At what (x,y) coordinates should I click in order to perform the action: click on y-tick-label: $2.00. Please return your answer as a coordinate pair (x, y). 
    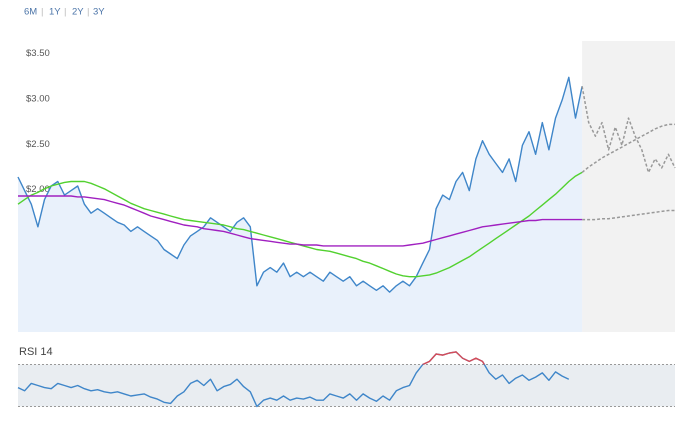
    Looking at the image, I should click on (38, 189).